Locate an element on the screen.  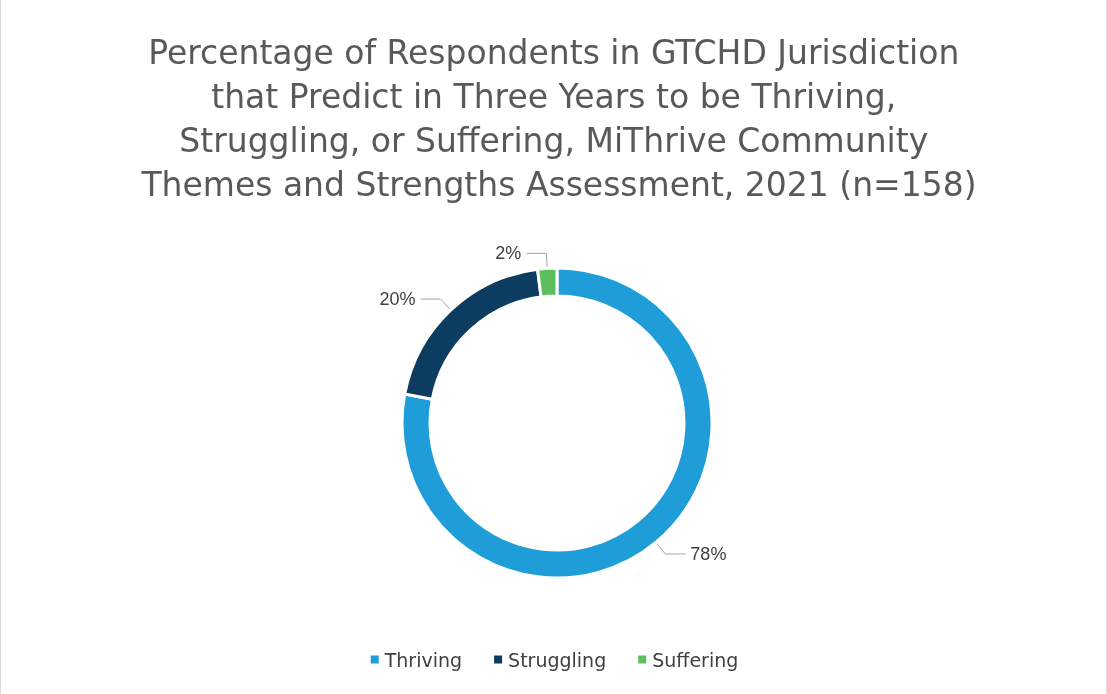
legend-label: Thriving is located at coordinates (423, 659).